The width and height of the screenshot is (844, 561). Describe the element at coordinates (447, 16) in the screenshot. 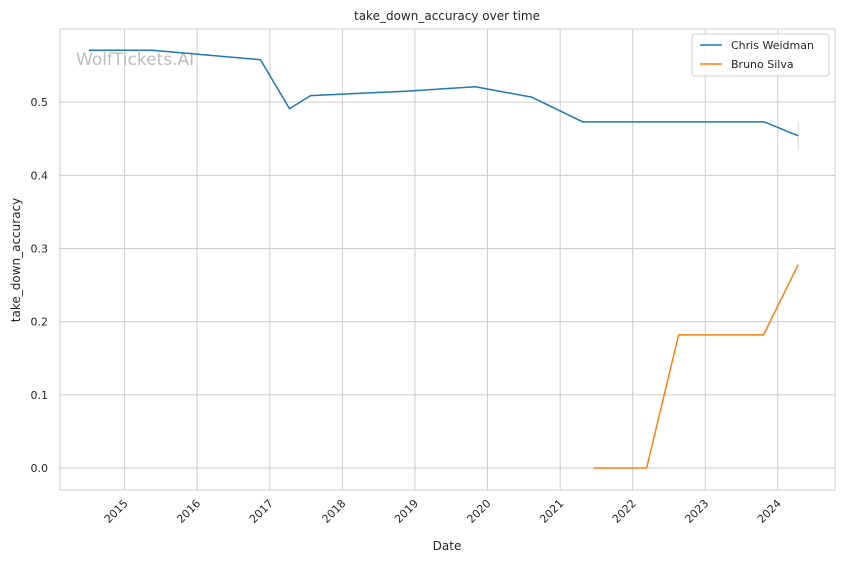

I see `chart-title: take_down_accuracy over time` at that location.